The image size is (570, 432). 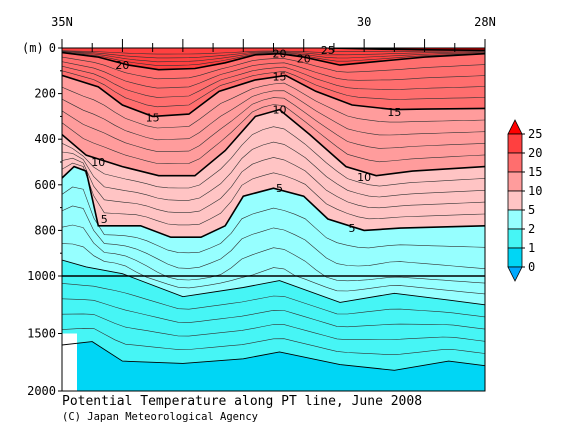 I want to click on y-tick-label: 2000, so click(x=41, y=391).